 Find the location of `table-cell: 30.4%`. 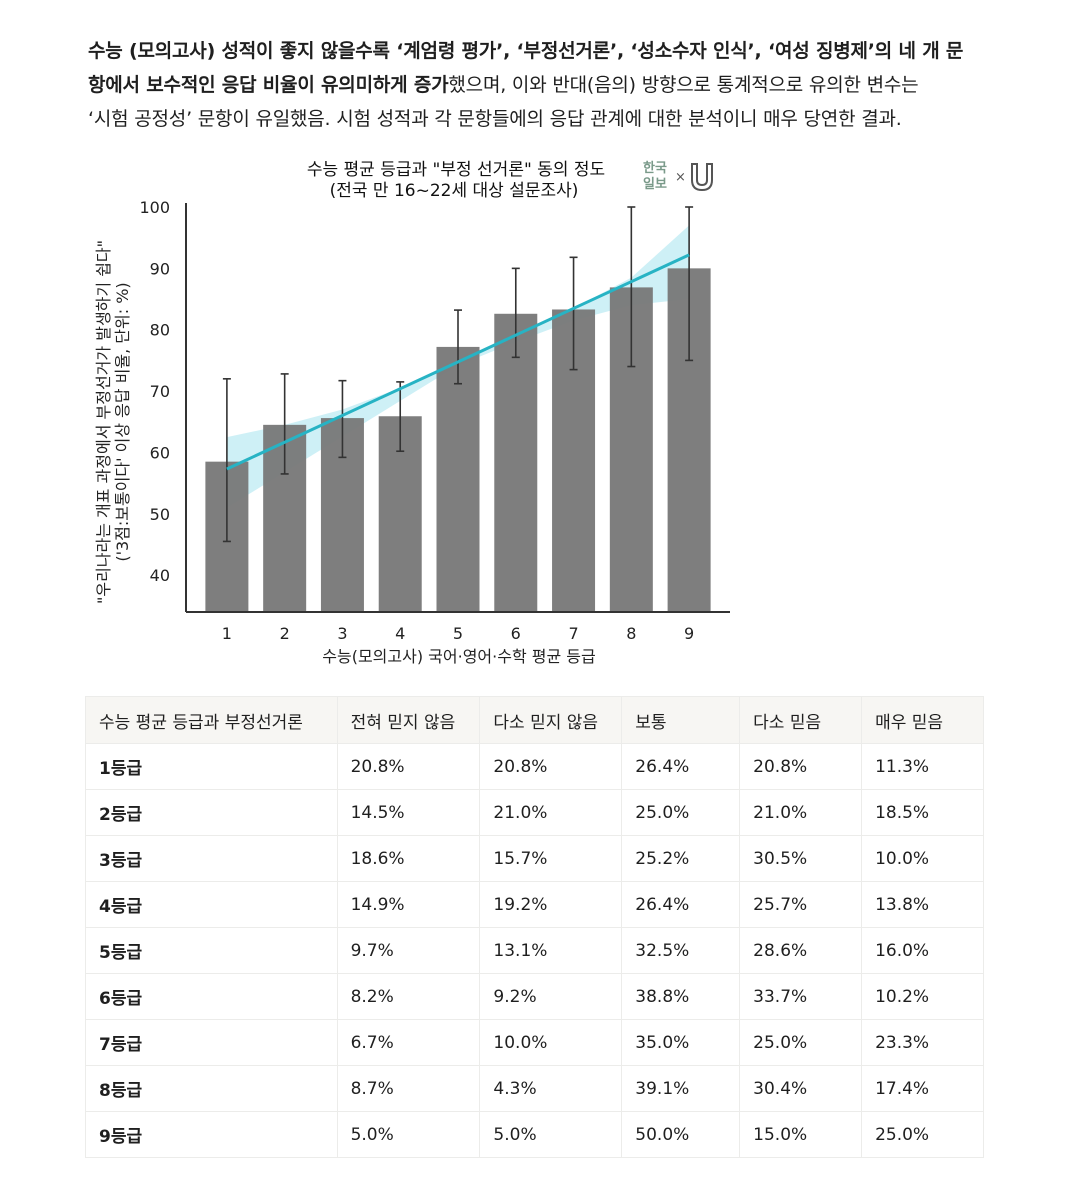

table-cell: 30.4% is located at coordinates (801, 1088).